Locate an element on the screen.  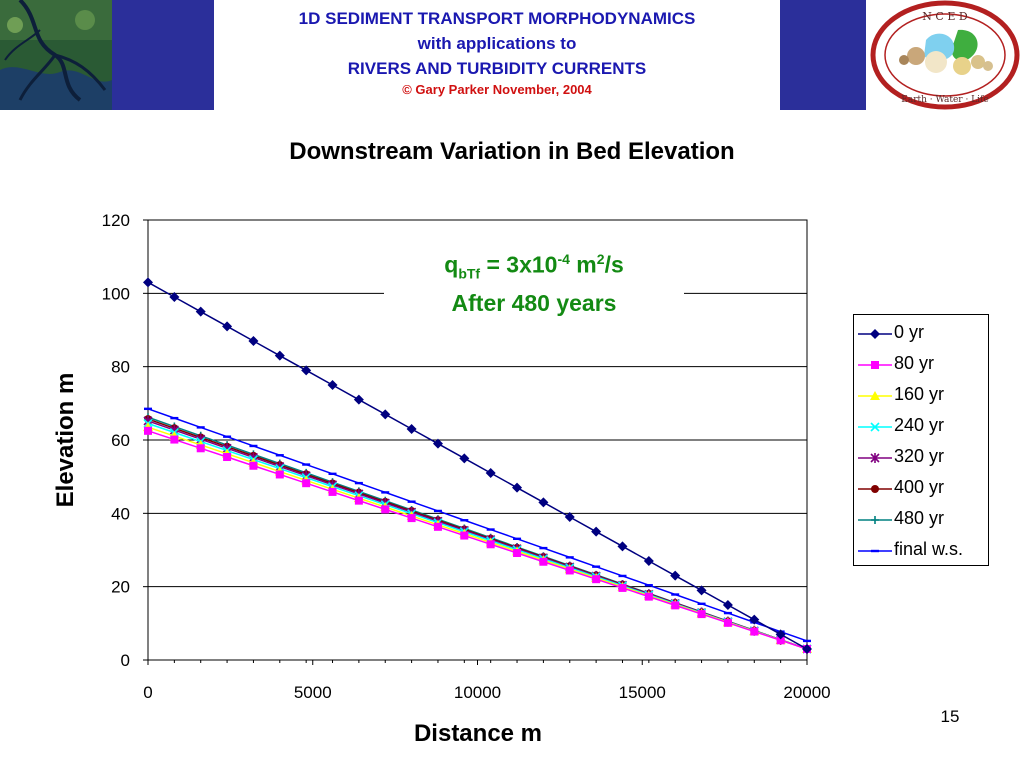
y-tick-label: 0 is located at coordinates (125, 660).